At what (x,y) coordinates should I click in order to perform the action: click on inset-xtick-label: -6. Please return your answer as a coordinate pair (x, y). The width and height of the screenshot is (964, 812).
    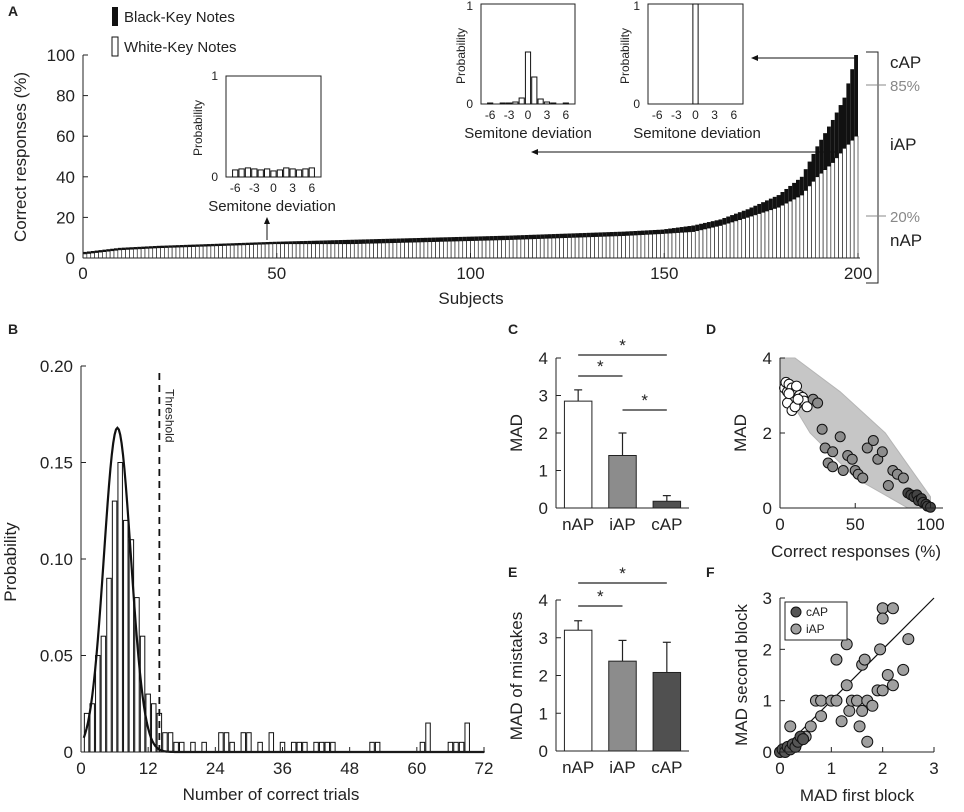
    Looking at the image, I should click on (657, 115).